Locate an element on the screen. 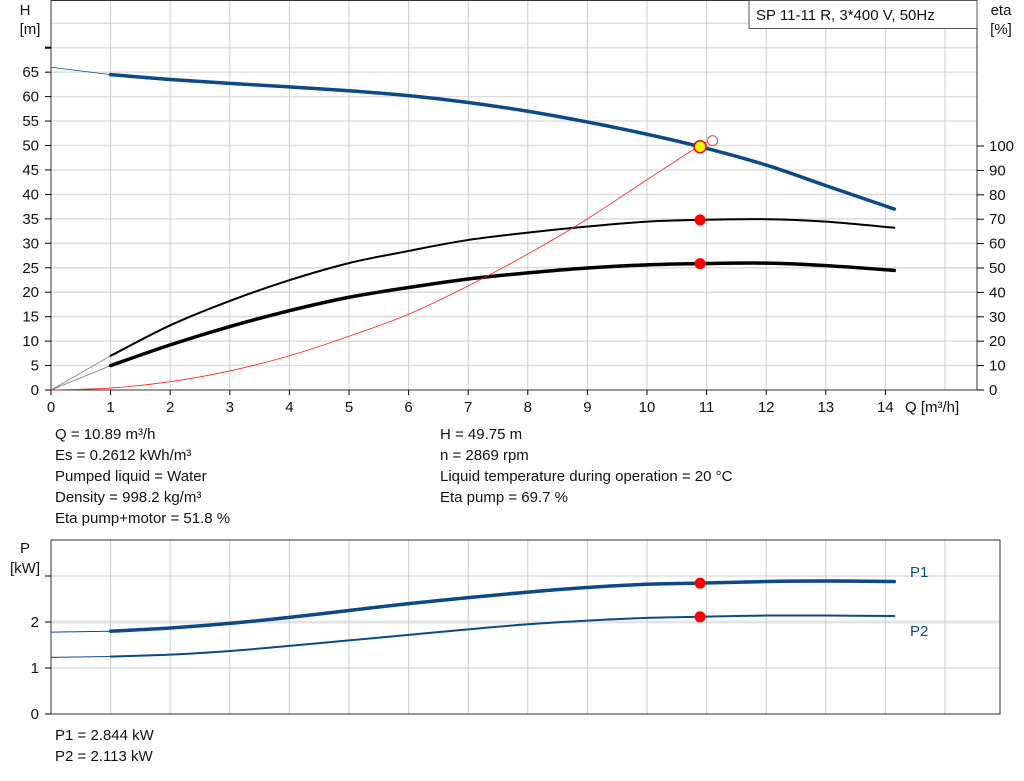  eta-tick-label: 20 is located at coordinates (997, 341).